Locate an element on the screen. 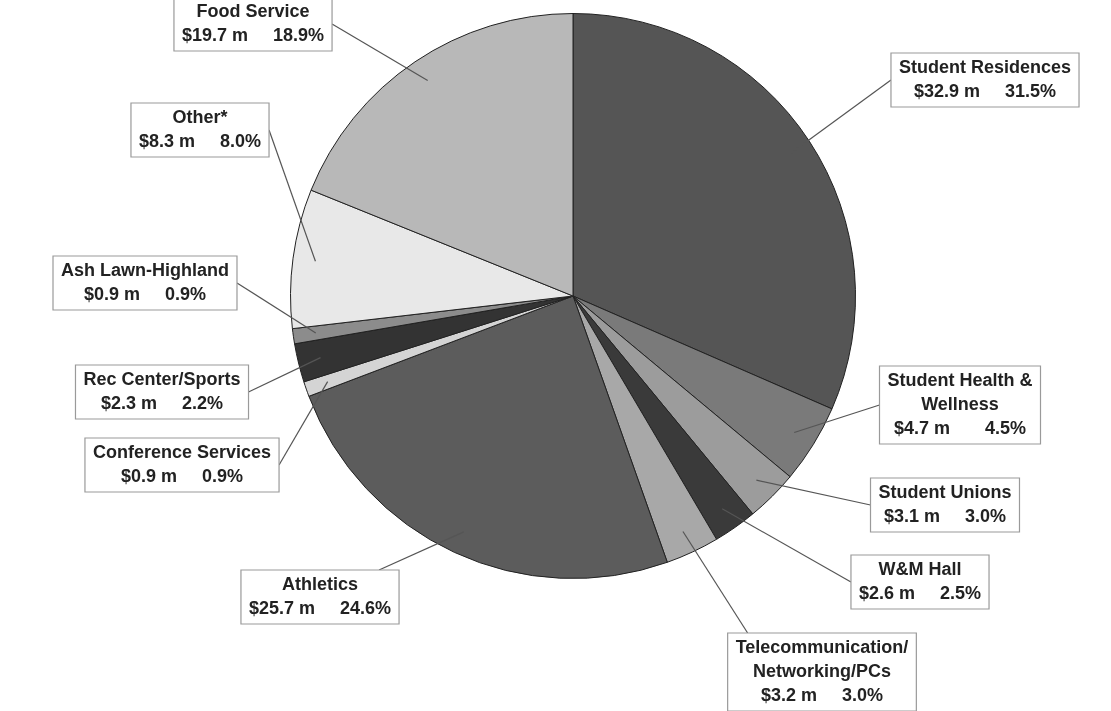 This screenshot has width=1111, height=711. data-label: $19.7 m 18.9% is located at coordinates (253, 34).